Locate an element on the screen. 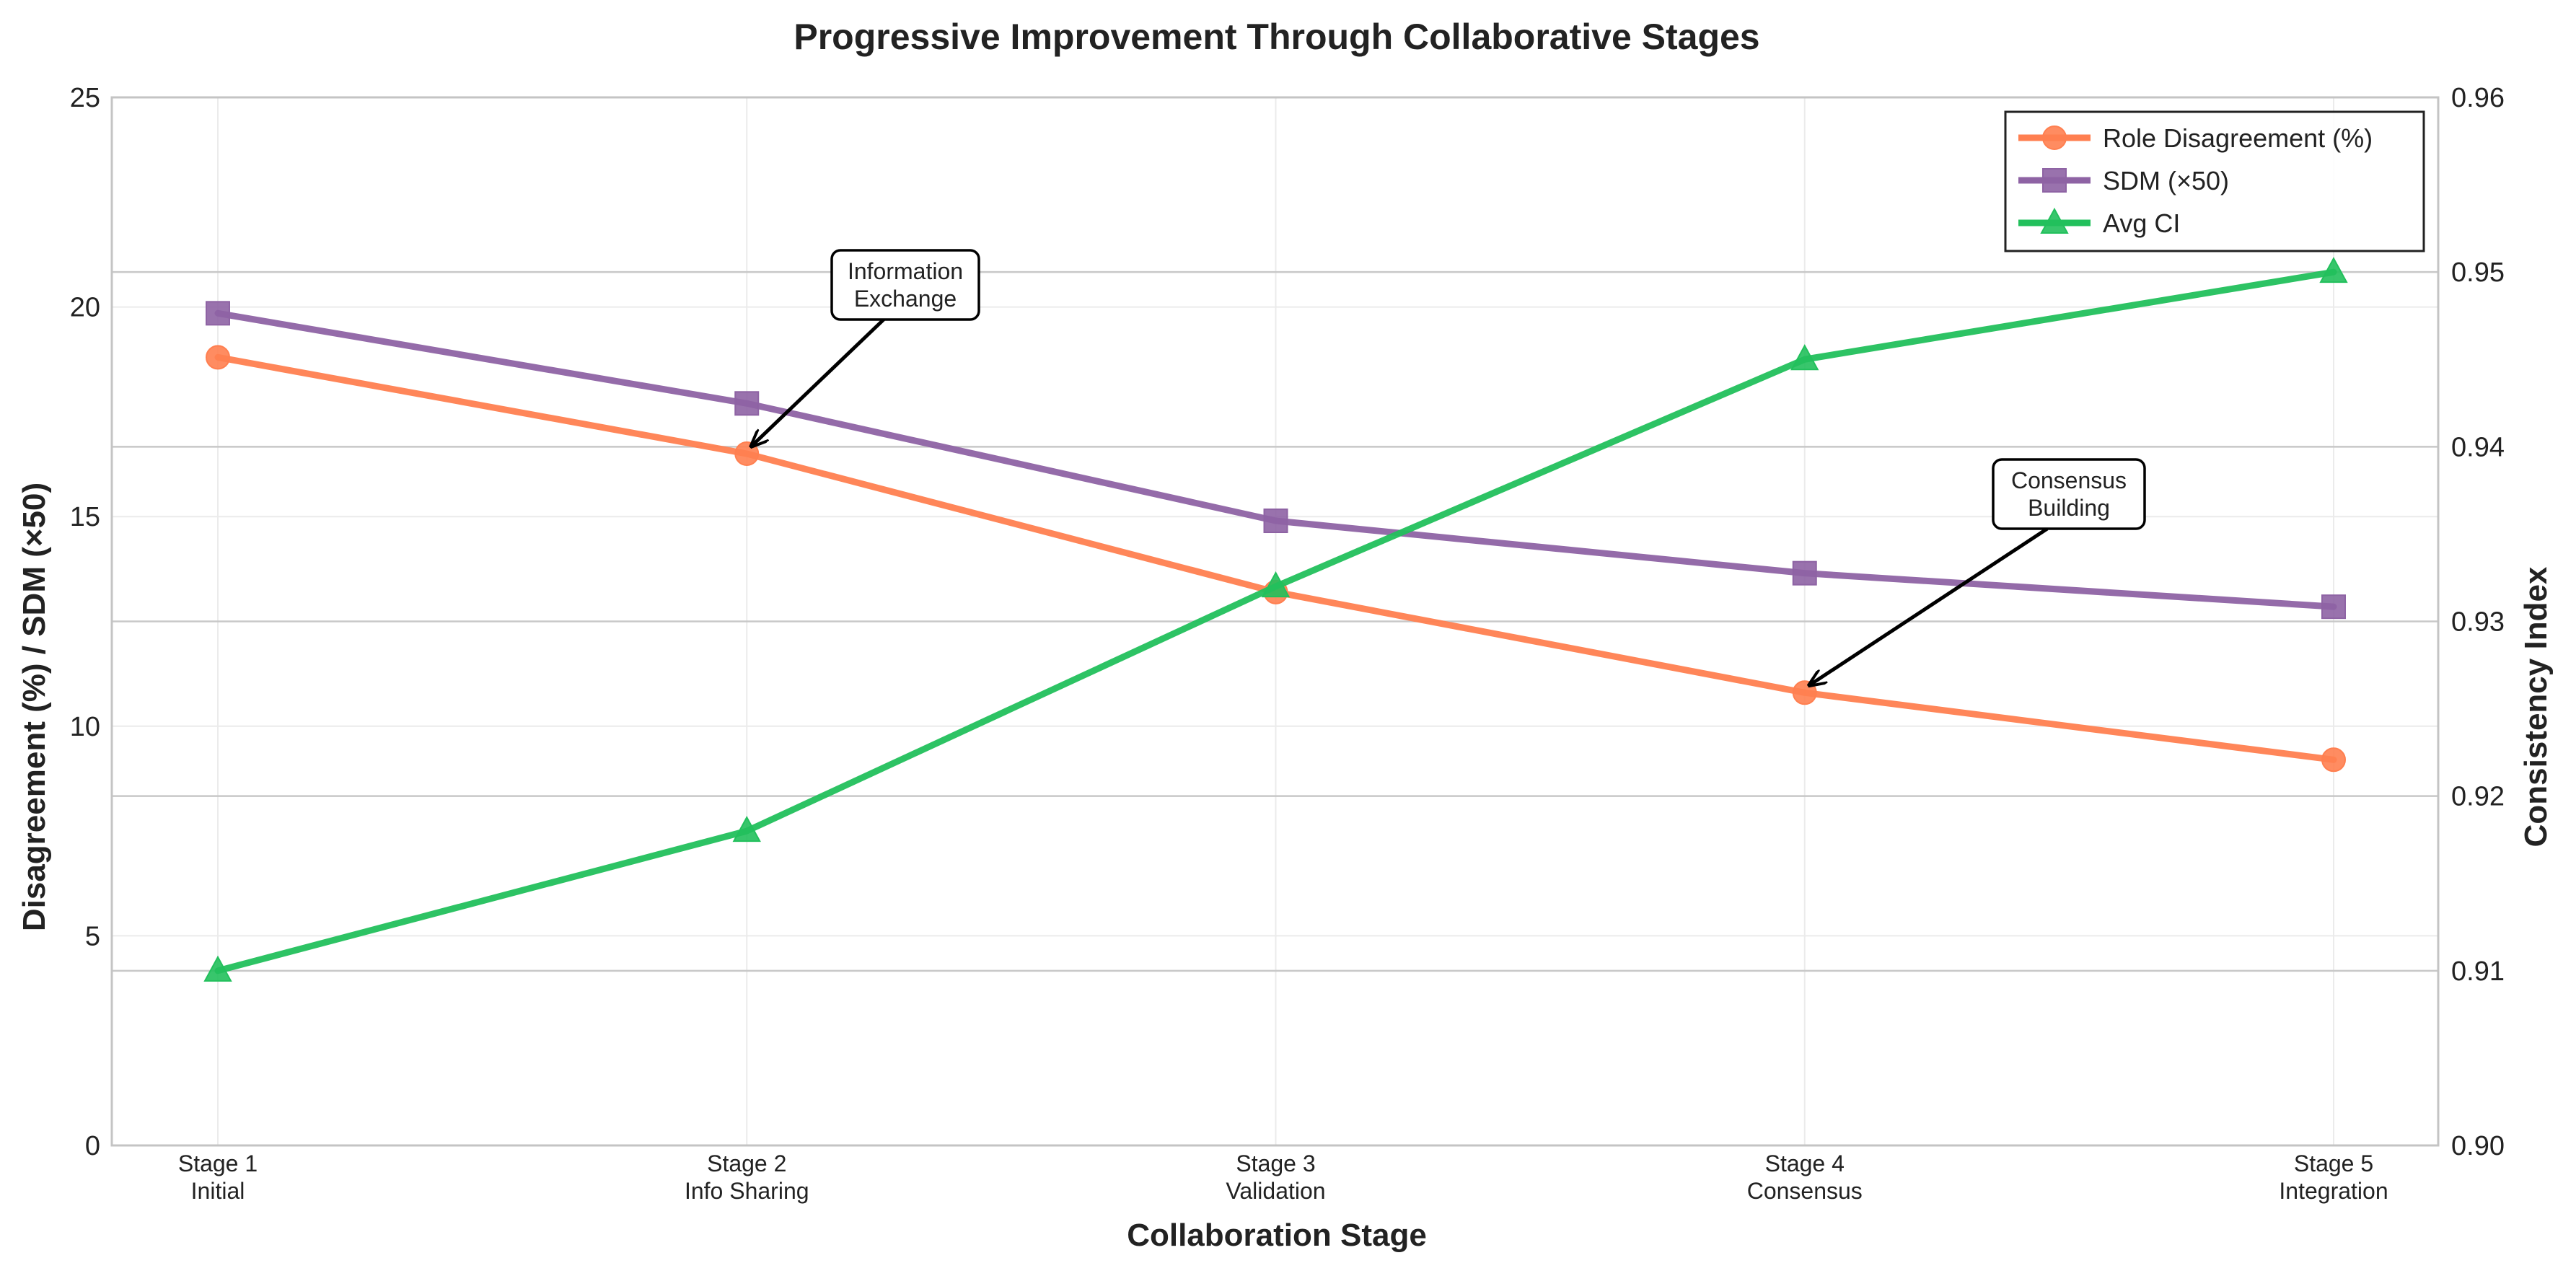  x-axis-title: Collaboration Stage is located at coordinates (1277, 1235).